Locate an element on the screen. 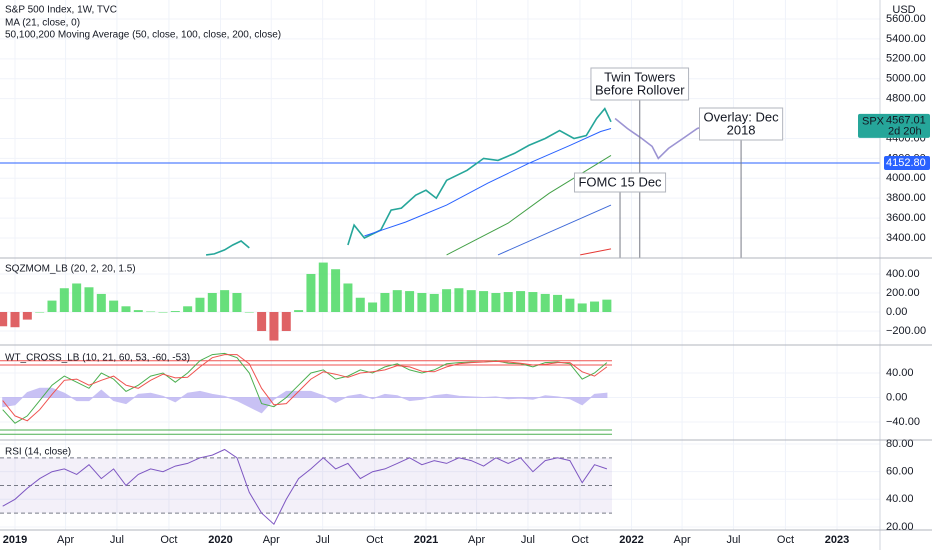 The width and height of the screenshot is (932, 550). y-tick-label: 20.00 is located at coordinates (900, 527).